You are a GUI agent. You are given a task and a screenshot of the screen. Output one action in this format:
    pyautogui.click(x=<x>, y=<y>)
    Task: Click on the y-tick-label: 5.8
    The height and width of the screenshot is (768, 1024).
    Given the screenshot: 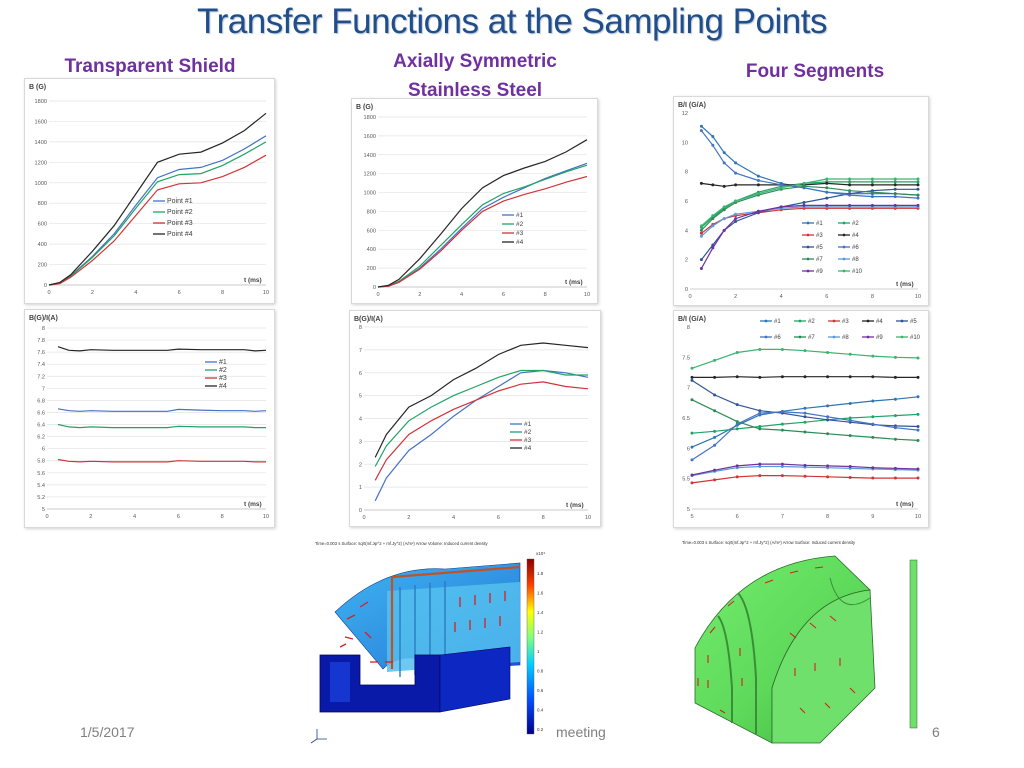 What is the action you would take?
    pyautogui.click(x=41, y=462)
    